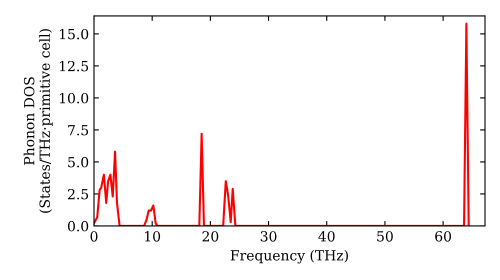 The width and height of the screenshot is (500, 280). Describe the element at coordinates (385, 236) in the screenshot. I see `x-tick-label: 50` at that location.